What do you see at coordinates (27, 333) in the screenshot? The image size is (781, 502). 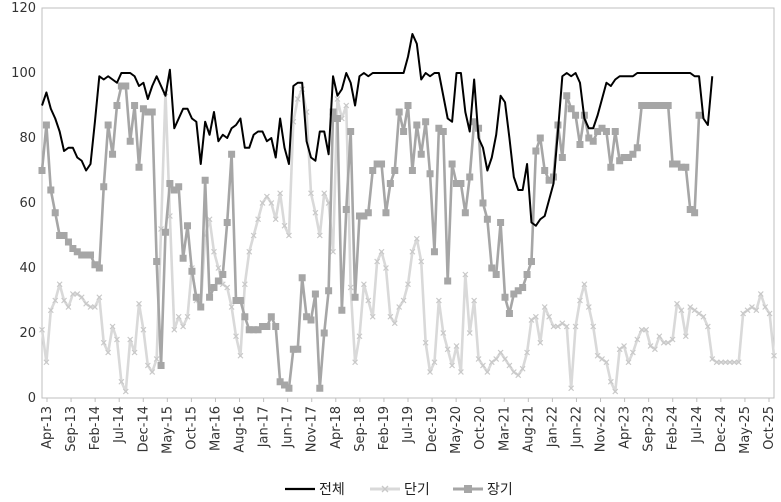 I see `y-tick-label: 20` at bounding box center [27, 333].